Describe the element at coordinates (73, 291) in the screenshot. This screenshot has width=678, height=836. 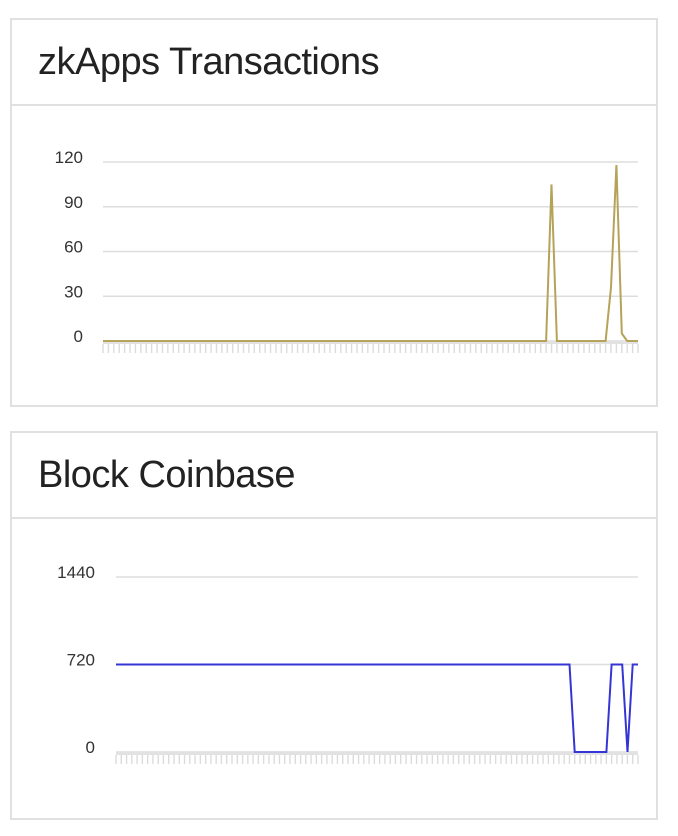
I see `y-tick-label: 30` at that location.